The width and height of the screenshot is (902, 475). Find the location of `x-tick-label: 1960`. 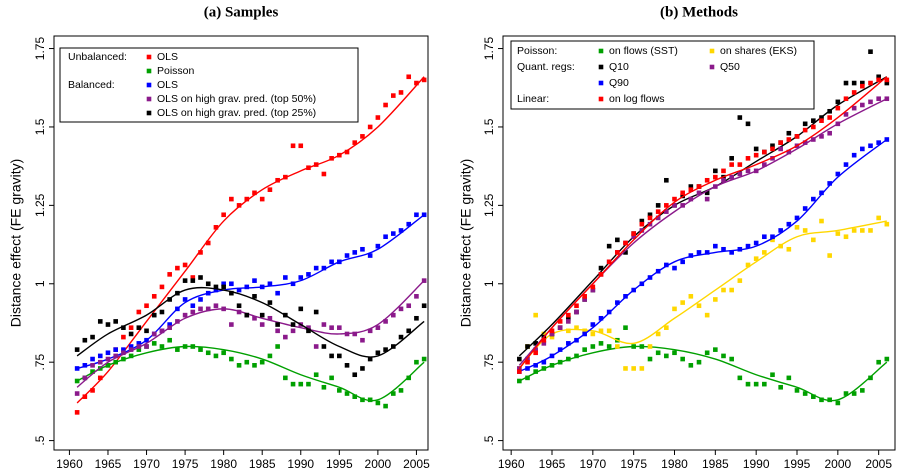

x-tick-label: 1960 is located at coordinates (69, 464).